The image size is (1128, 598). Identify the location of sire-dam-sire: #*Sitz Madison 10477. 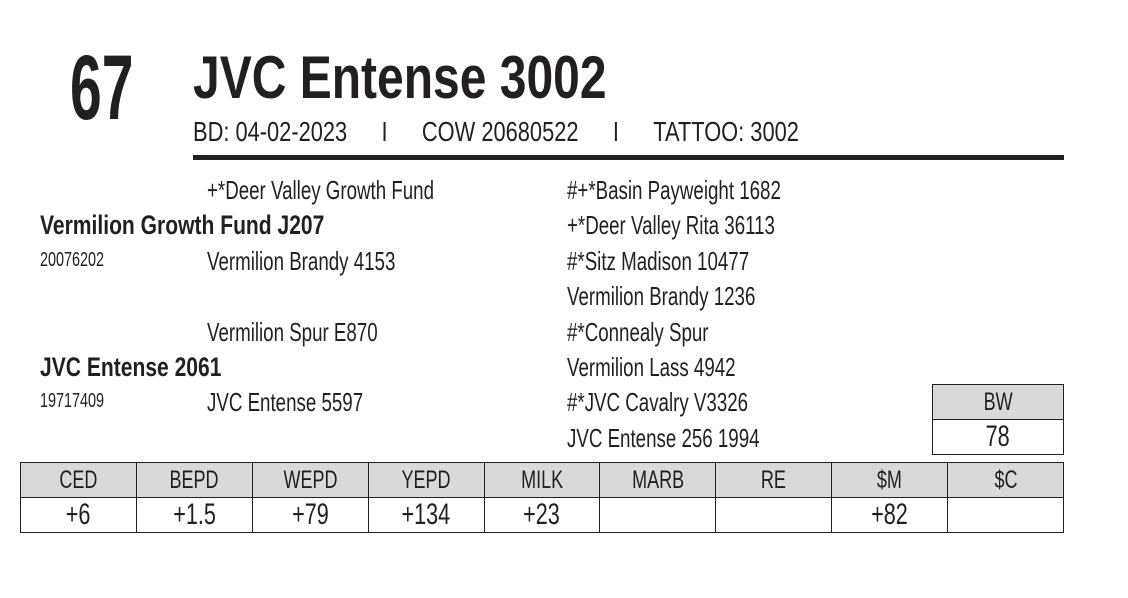
(658, 261).